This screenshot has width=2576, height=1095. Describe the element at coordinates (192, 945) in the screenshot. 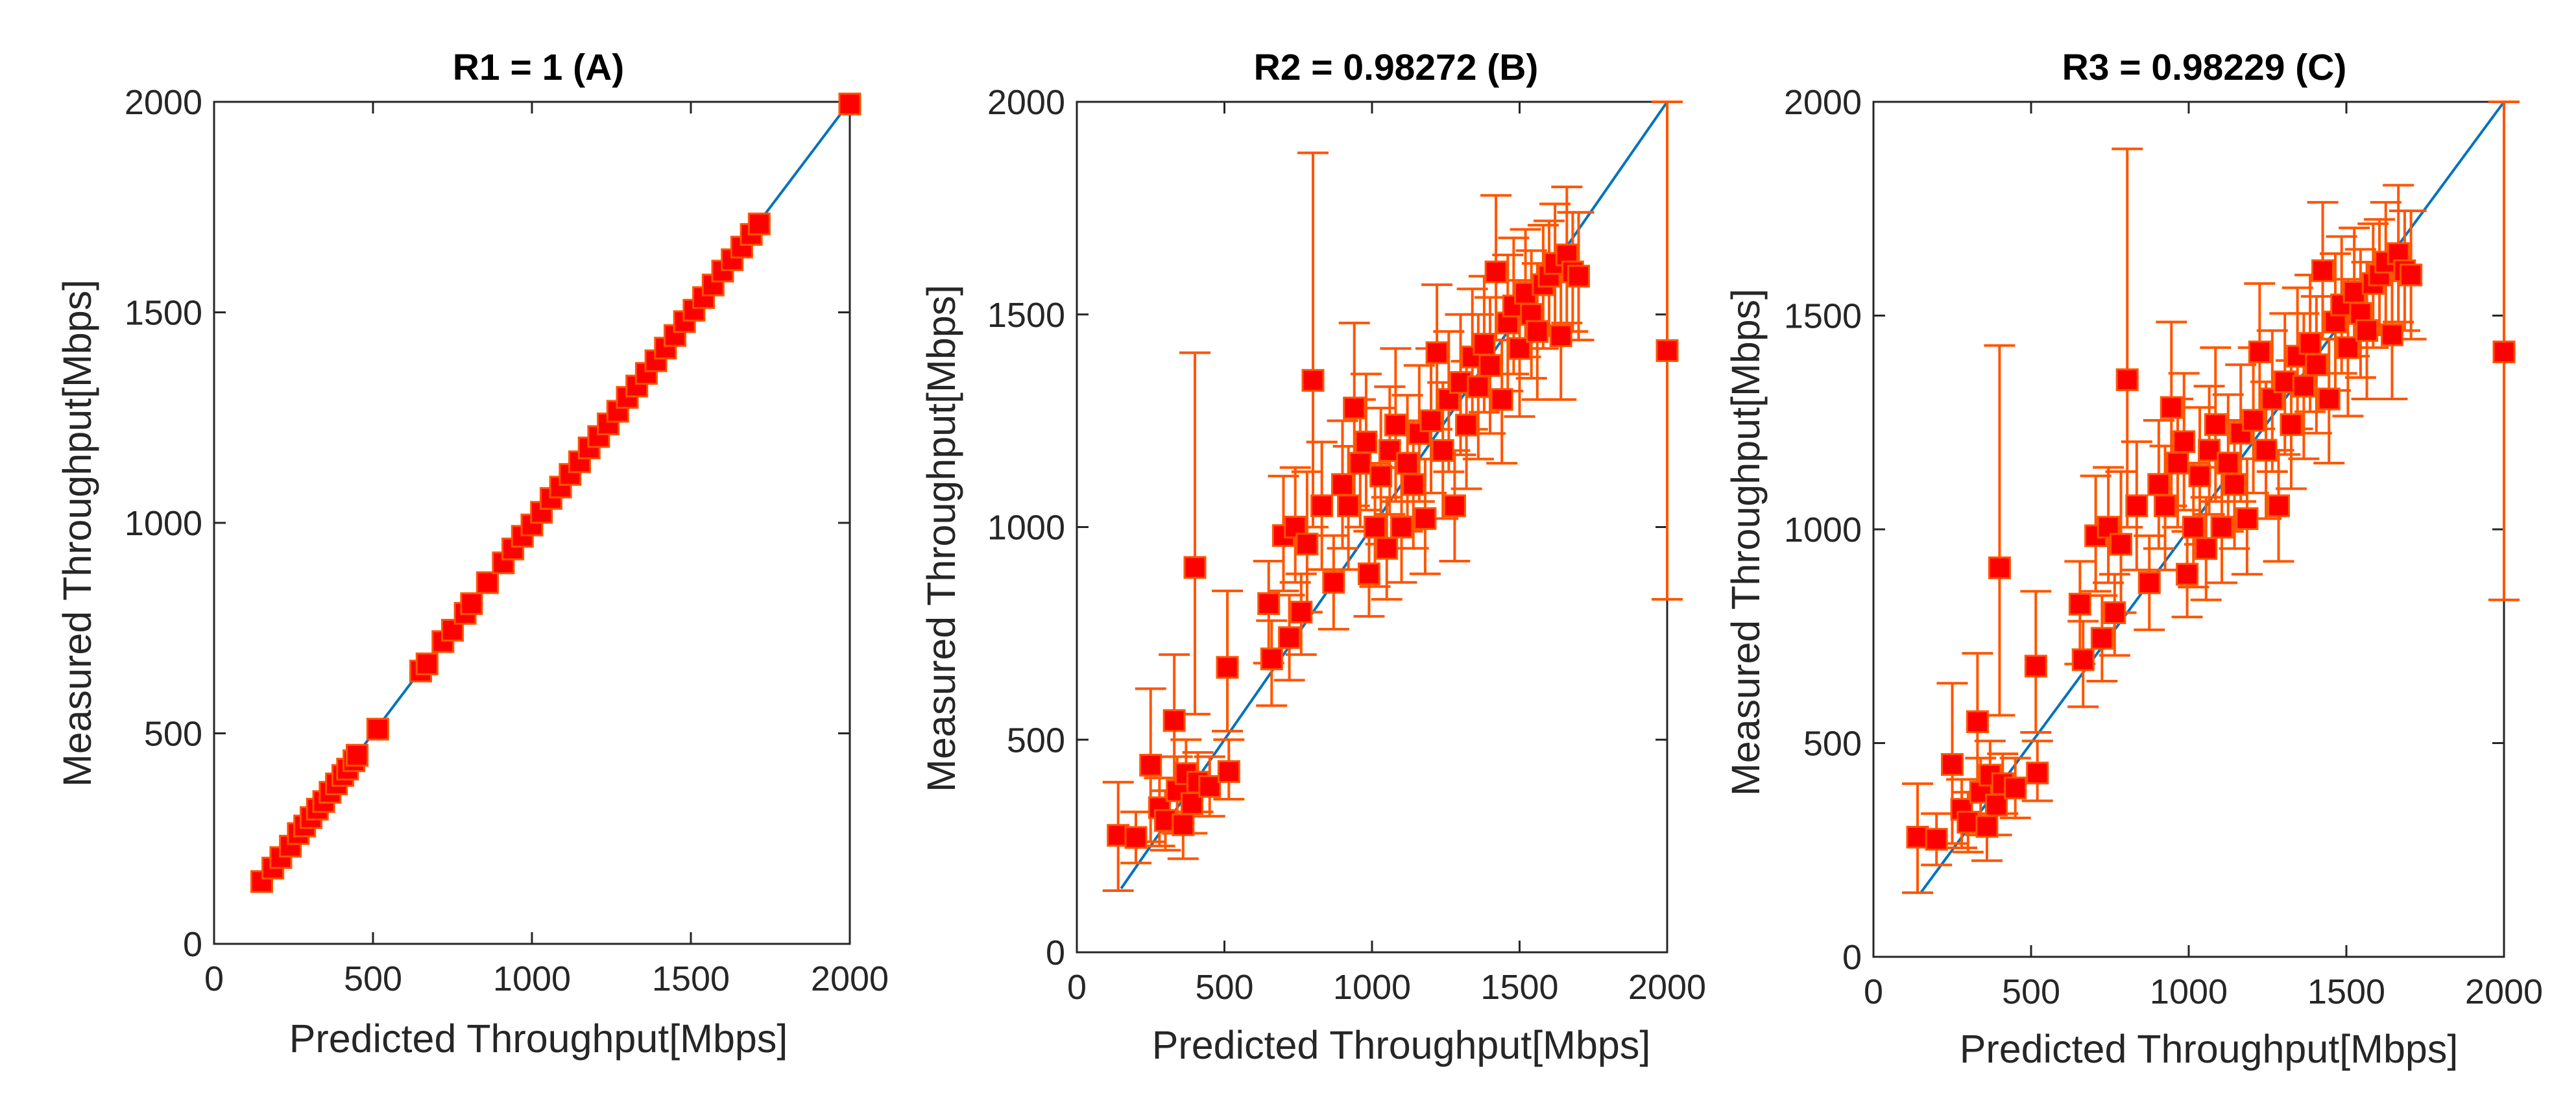

I see `y-tick-label: 0` at that location.